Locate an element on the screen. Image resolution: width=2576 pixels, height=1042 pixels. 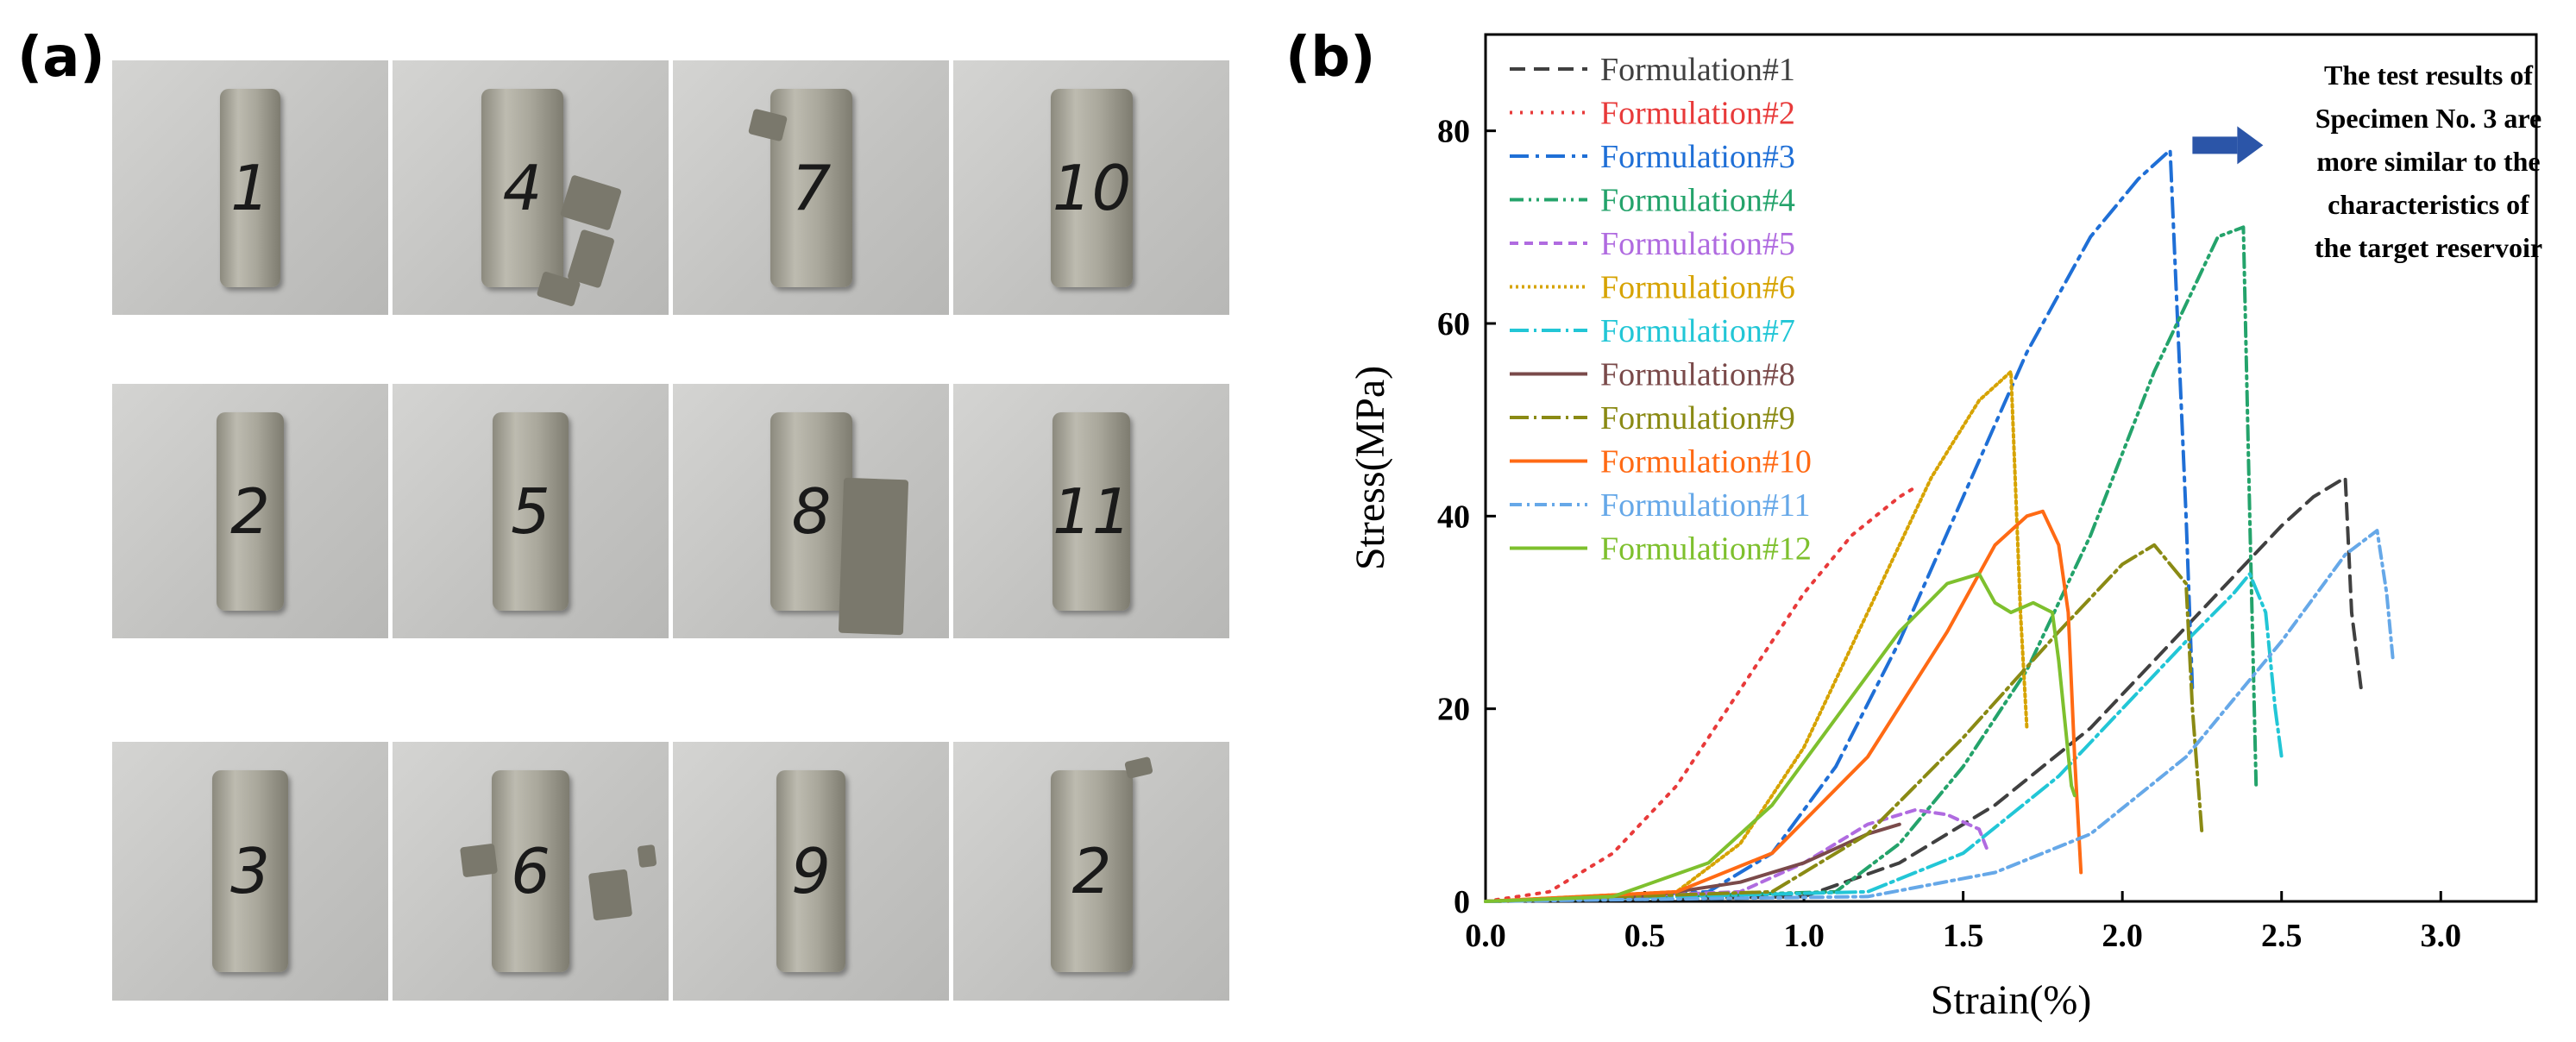
rock-core: 3 is located at coordinates (250, 871).